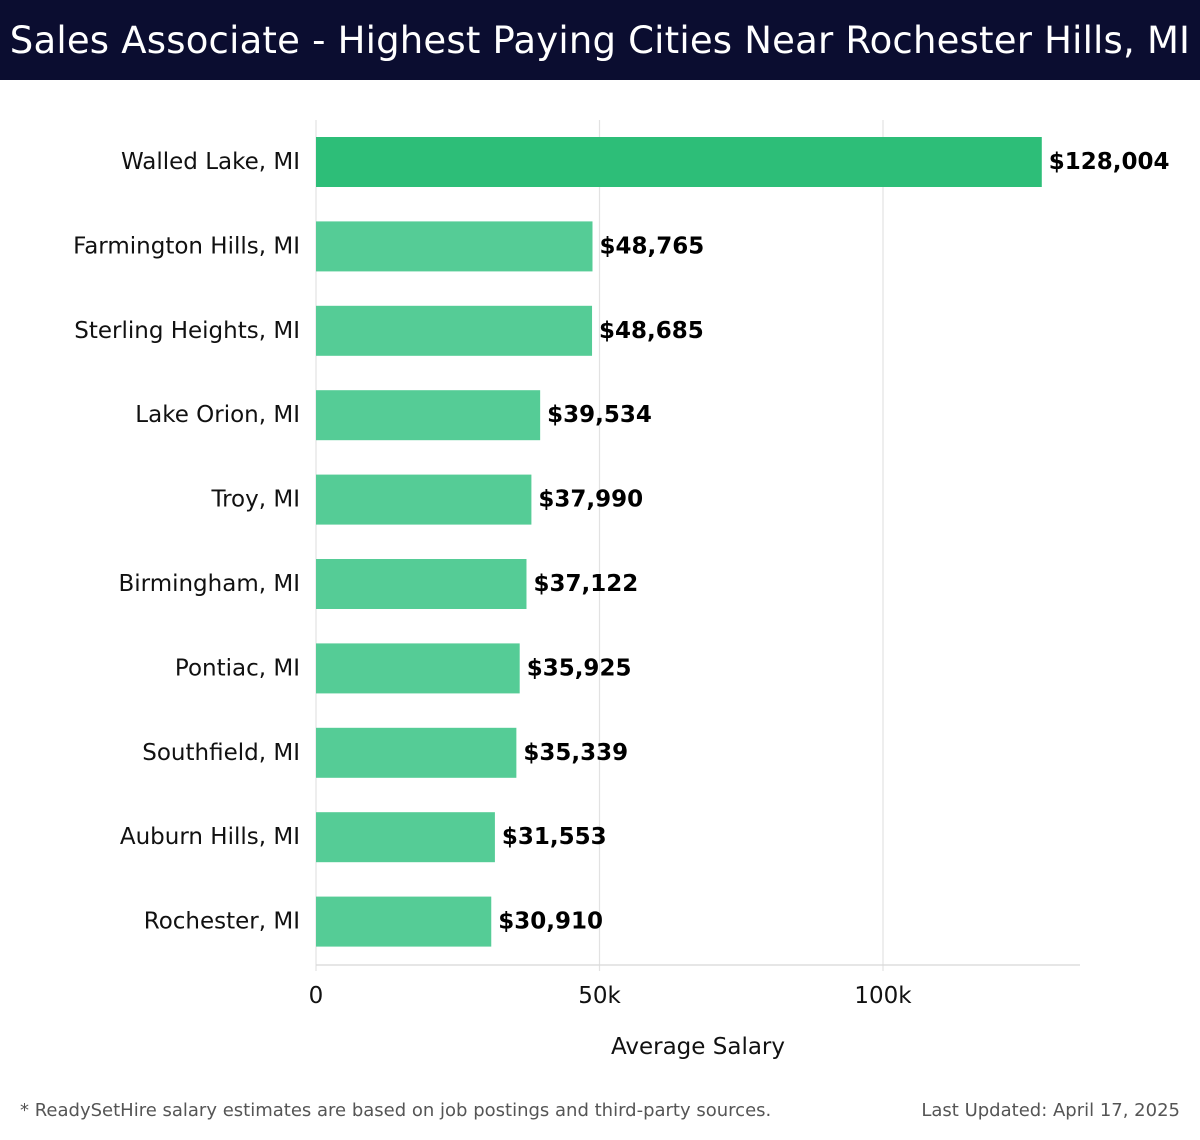  Describe the element at coordinates (1109, 162) in the screenshot. I see `data-label: $128,004` at that location.